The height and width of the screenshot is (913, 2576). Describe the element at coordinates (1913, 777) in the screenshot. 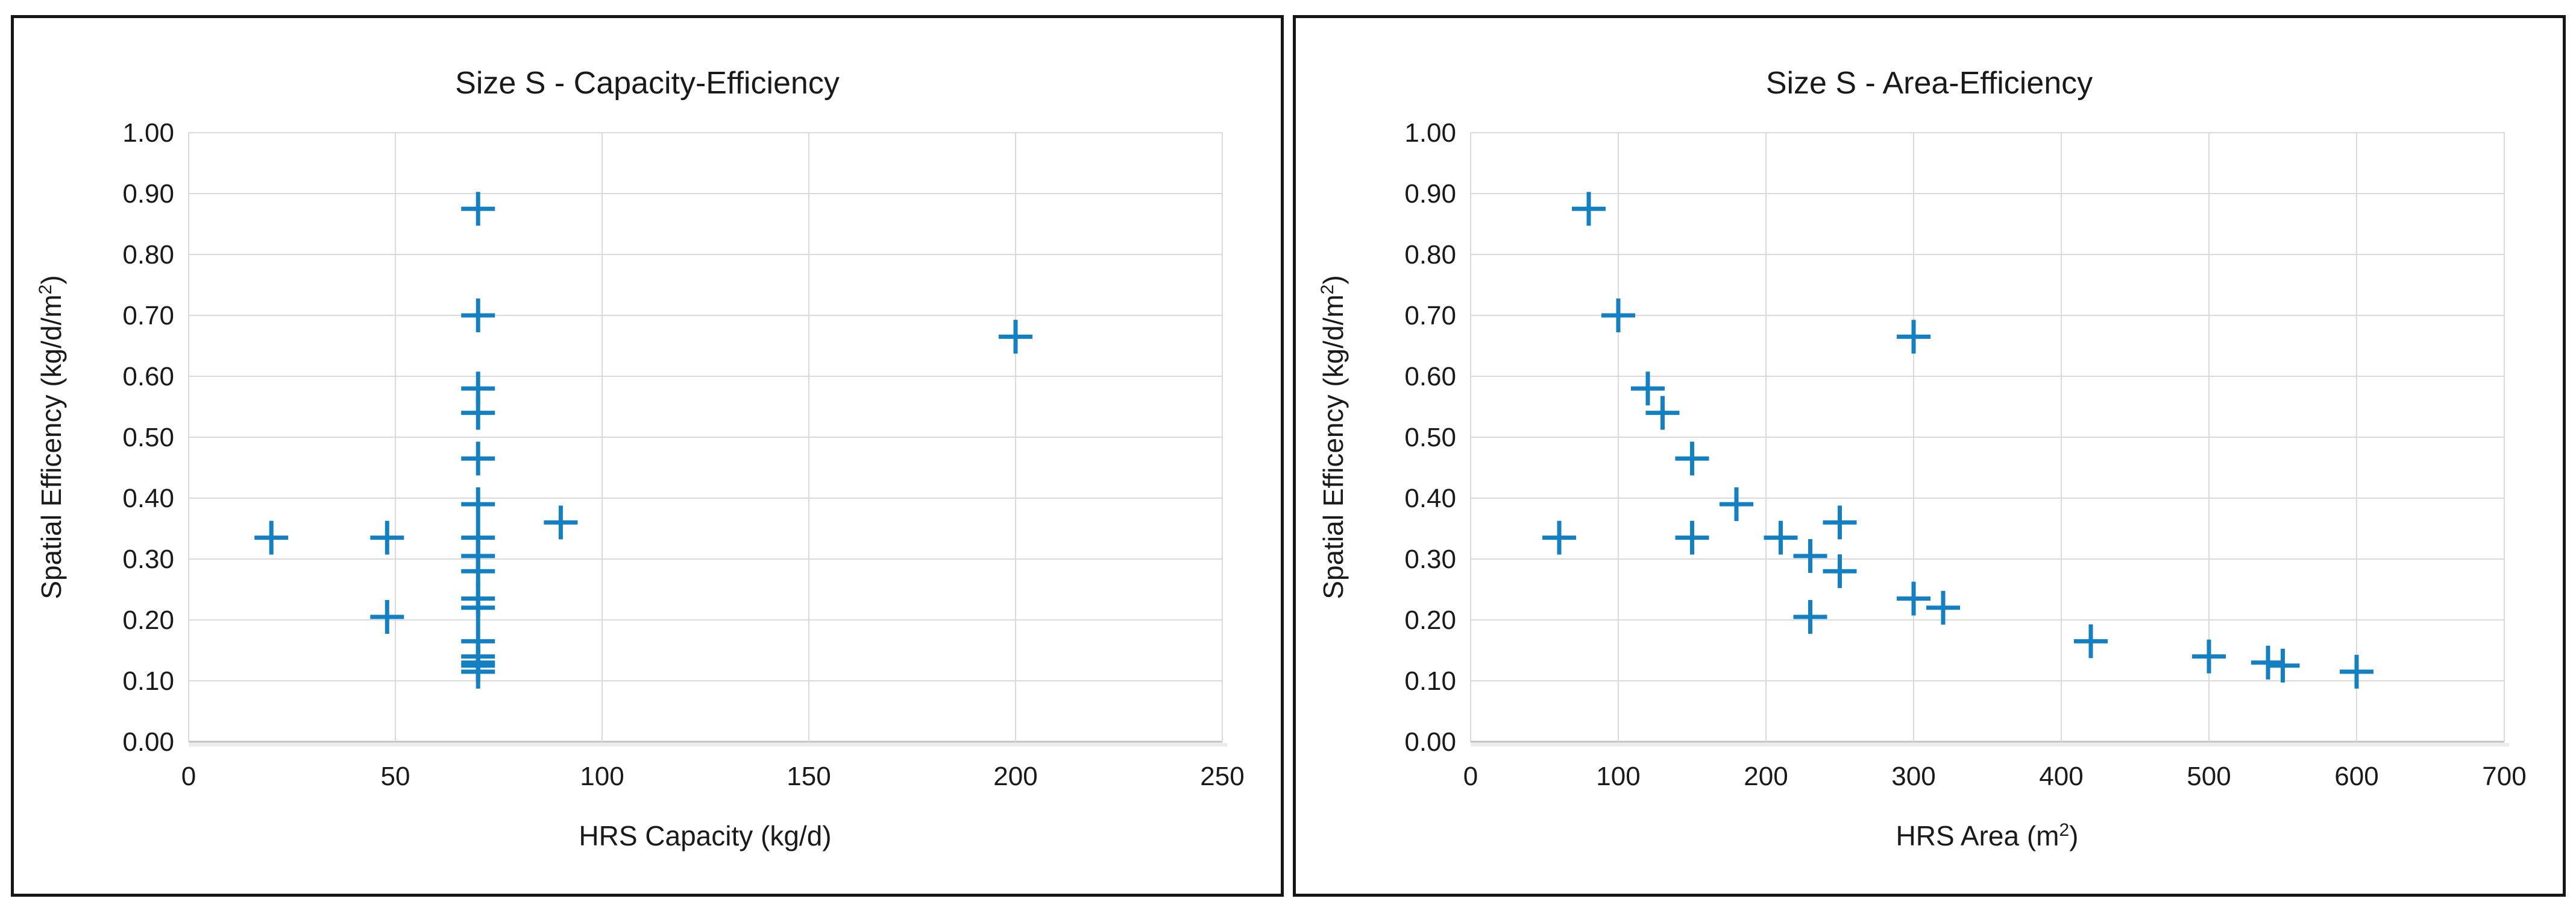

I see `x-tick-label: 300` at that location.